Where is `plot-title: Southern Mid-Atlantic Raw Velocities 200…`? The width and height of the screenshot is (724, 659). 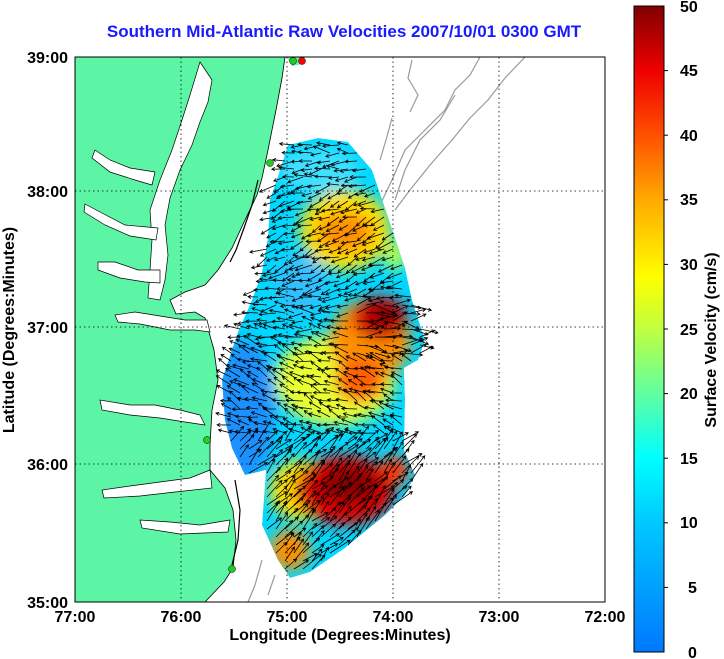 plot-title: Southern Mid-Atlantic Raw Velocities 200… is located at coordinates (344, 31).